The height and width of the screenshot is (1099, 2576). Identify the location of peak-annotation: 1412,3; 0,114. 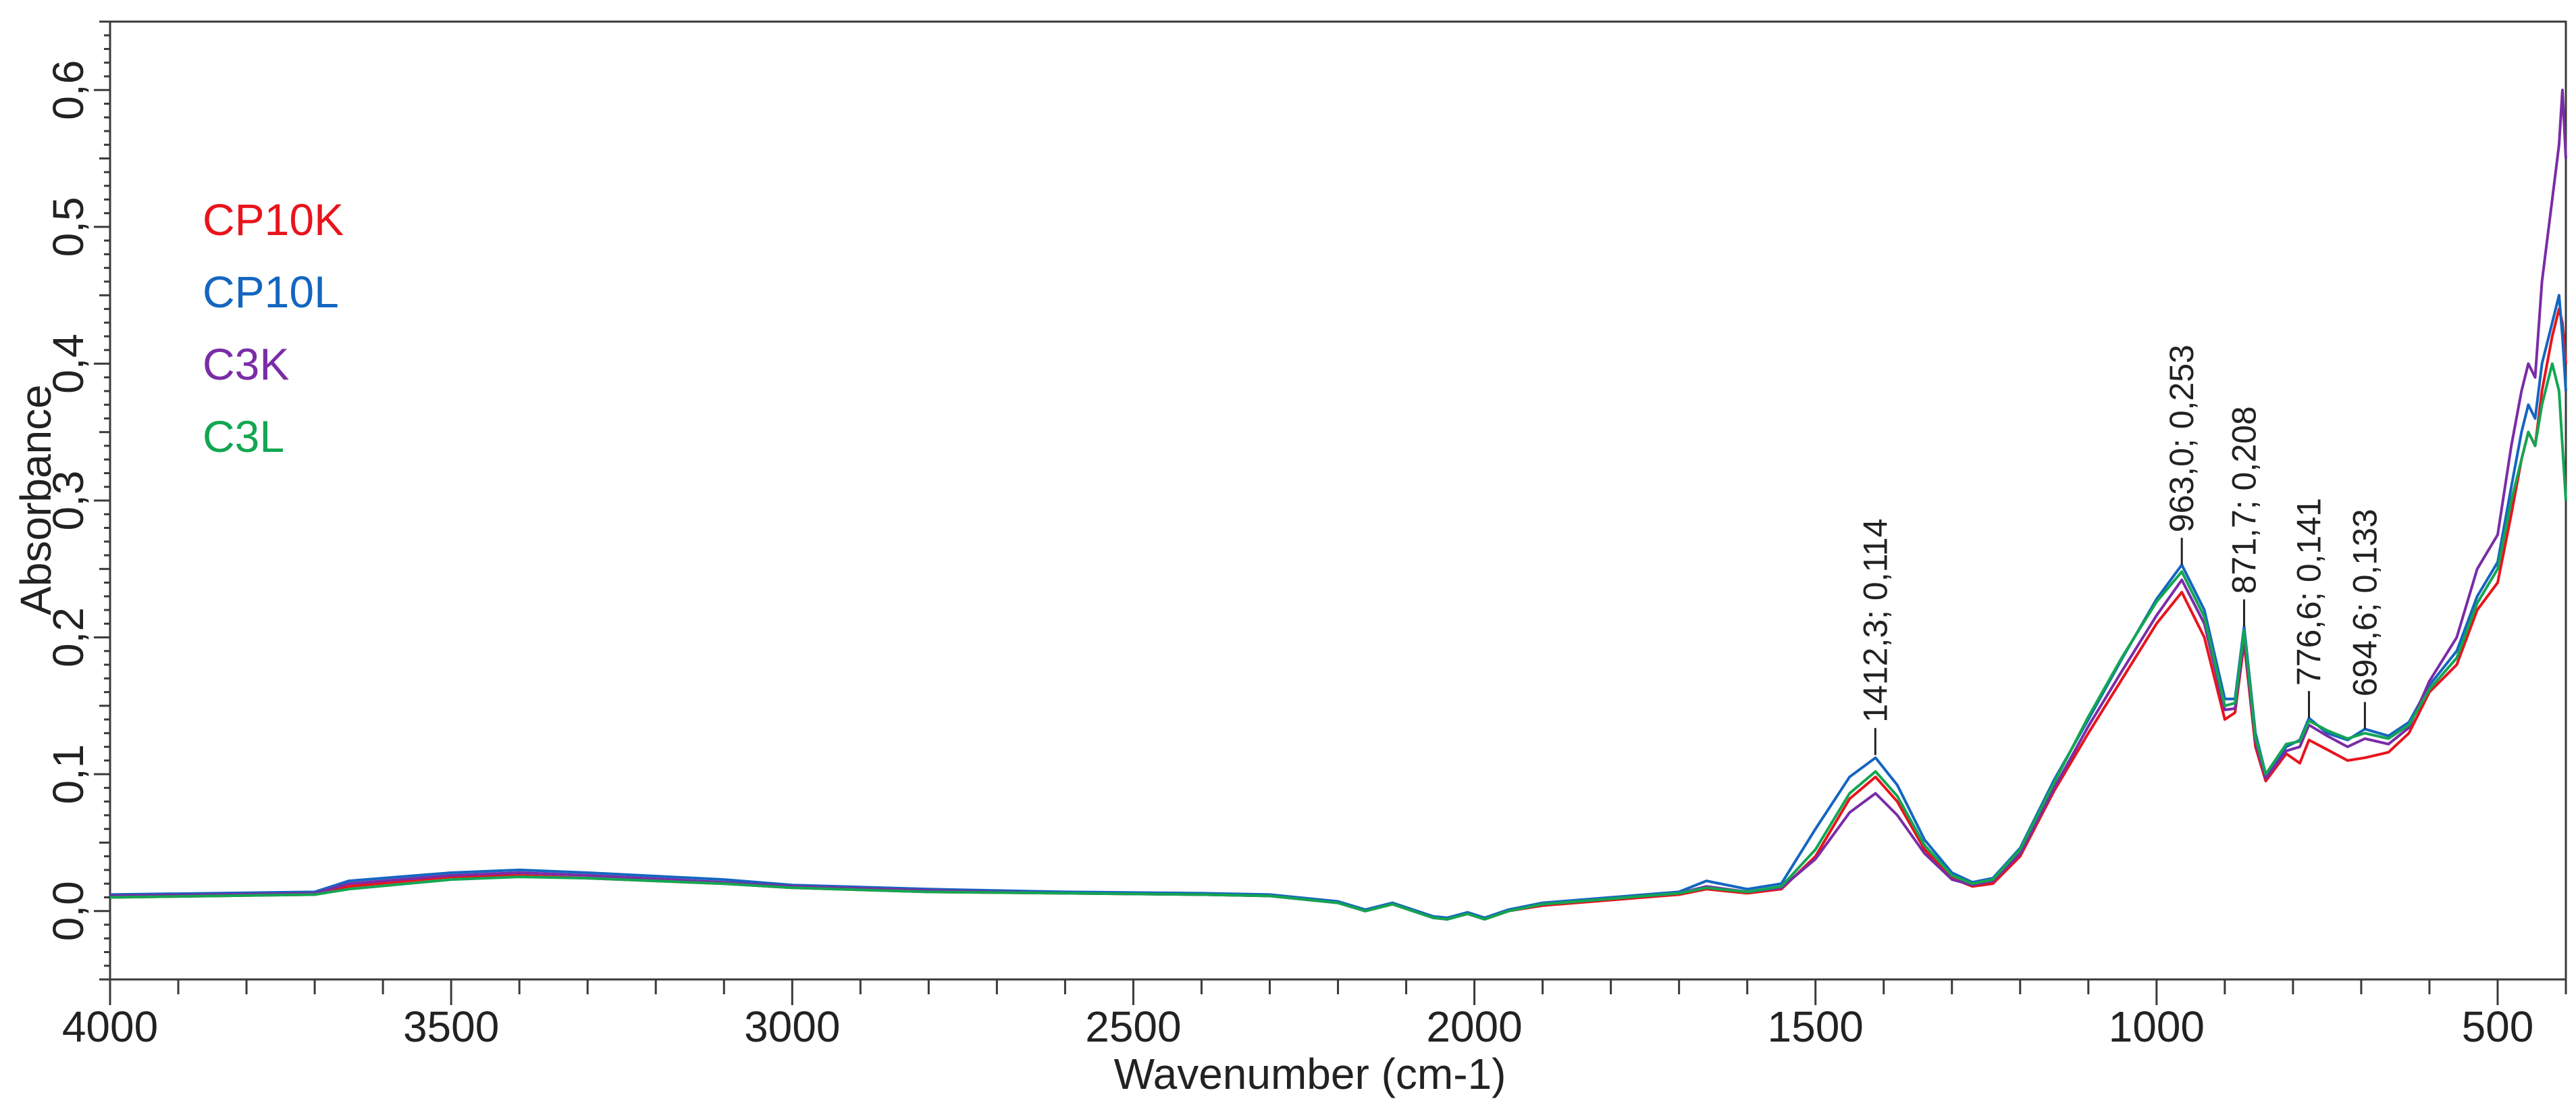
(1875, 621).